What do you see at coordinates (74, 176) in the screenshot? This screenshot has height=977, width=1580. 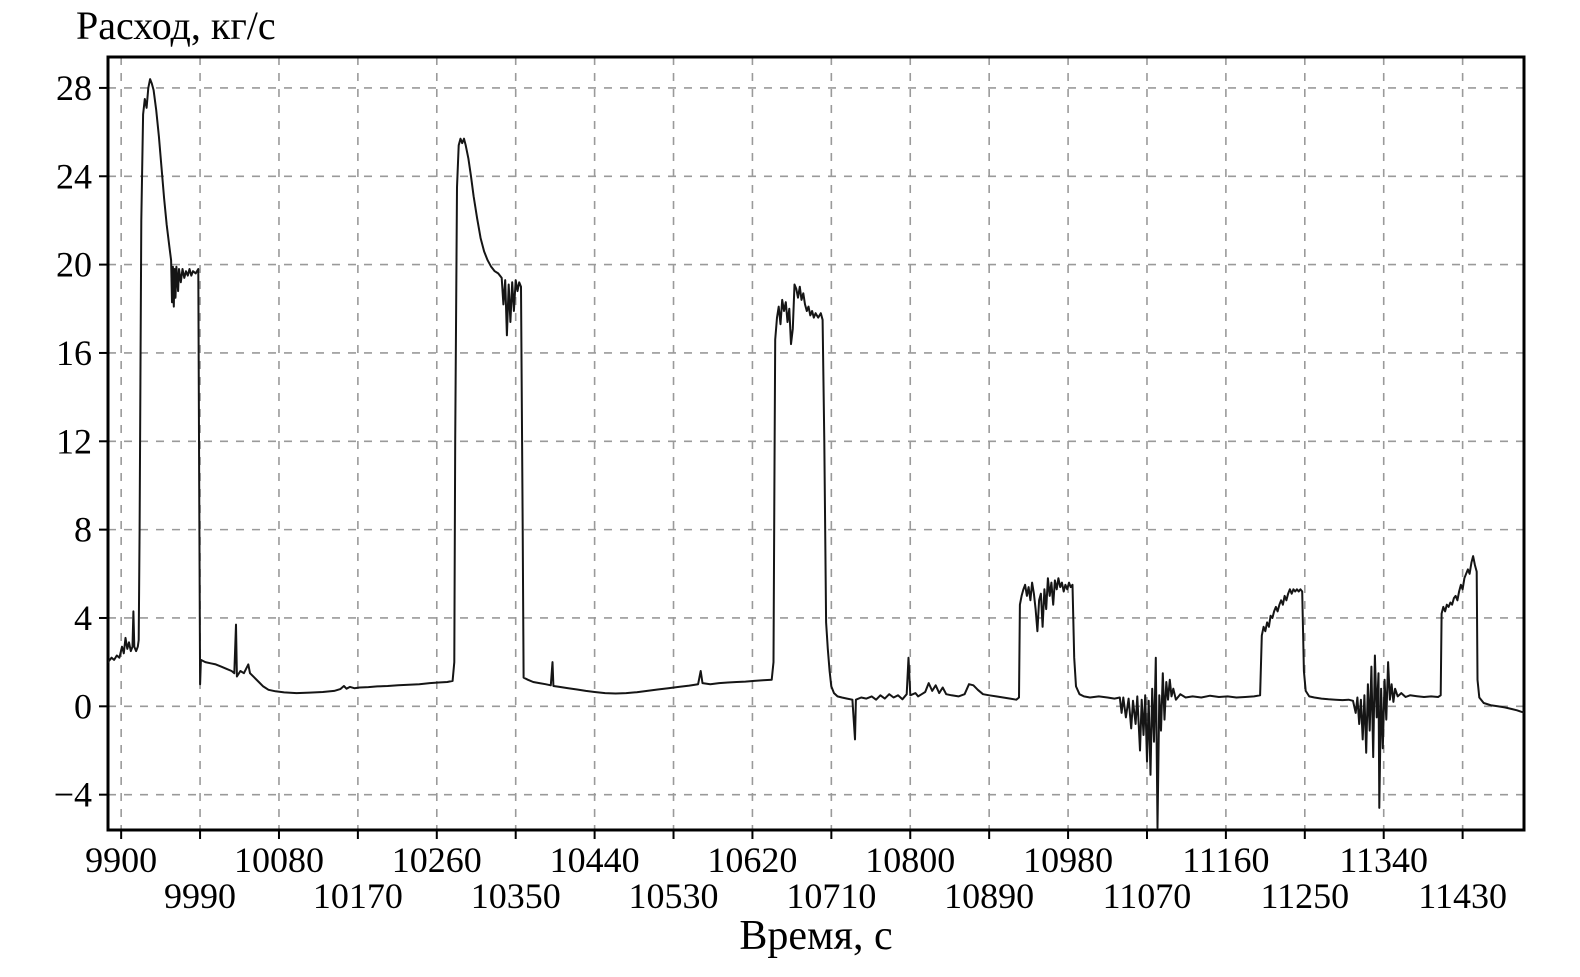 I see `y-tick-label: 24` at bounding box center [74, 176].